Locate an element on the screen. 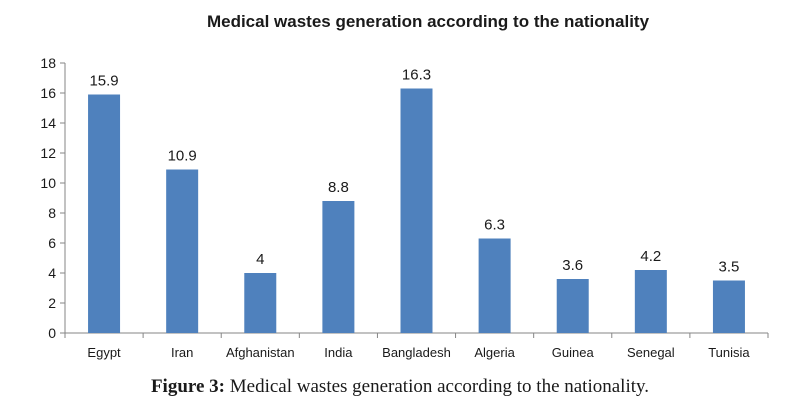 Image resolution: width=800 pixels, height=411 pixels. x-tick-label: Senegal is located at coordinates (651, 352).